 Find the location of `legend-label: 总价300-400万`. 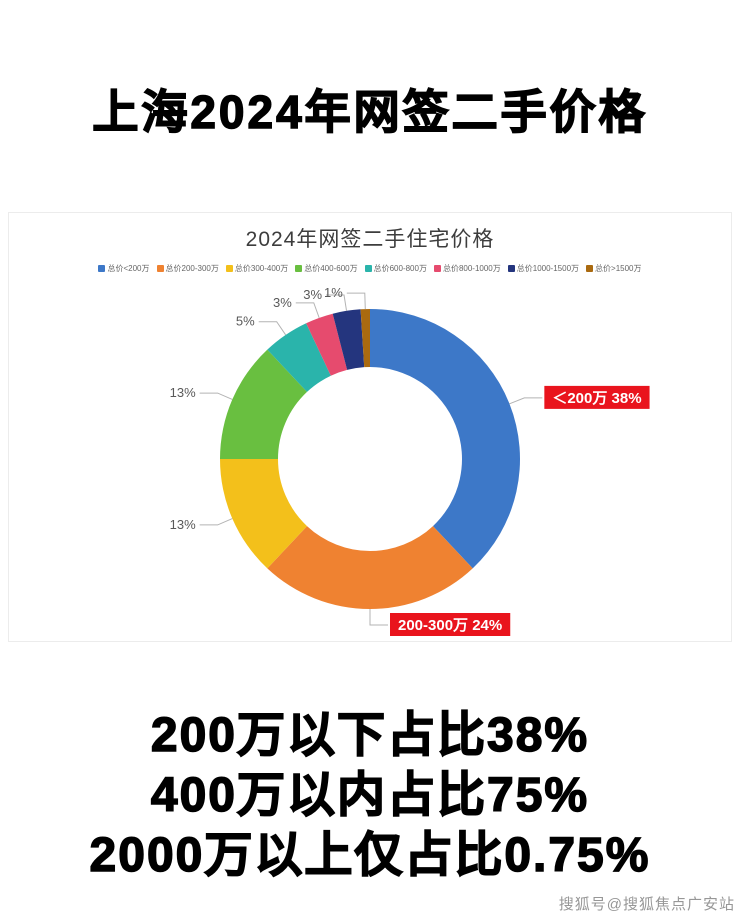

legend-label: 总价300-400万 is located at coordinates (261, 268).